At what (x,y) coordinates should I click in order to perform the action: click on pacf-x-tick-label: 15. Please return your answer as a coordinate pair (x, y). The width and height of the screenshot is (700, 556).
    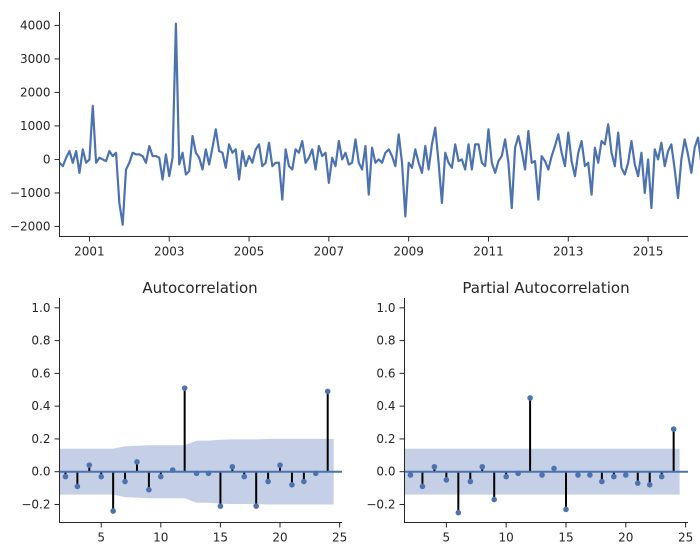
    Looking at the image, I should click on (565, 538).